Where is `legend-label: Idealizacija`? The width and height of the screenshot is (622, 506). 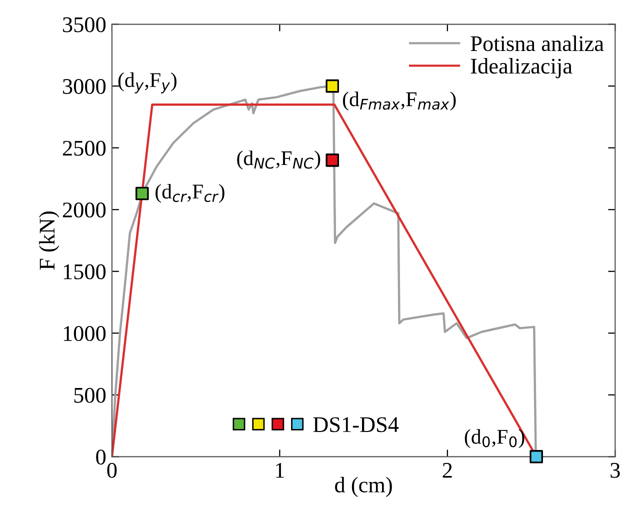 legend-label: Idealizacija is located at coordinates (521, 68).